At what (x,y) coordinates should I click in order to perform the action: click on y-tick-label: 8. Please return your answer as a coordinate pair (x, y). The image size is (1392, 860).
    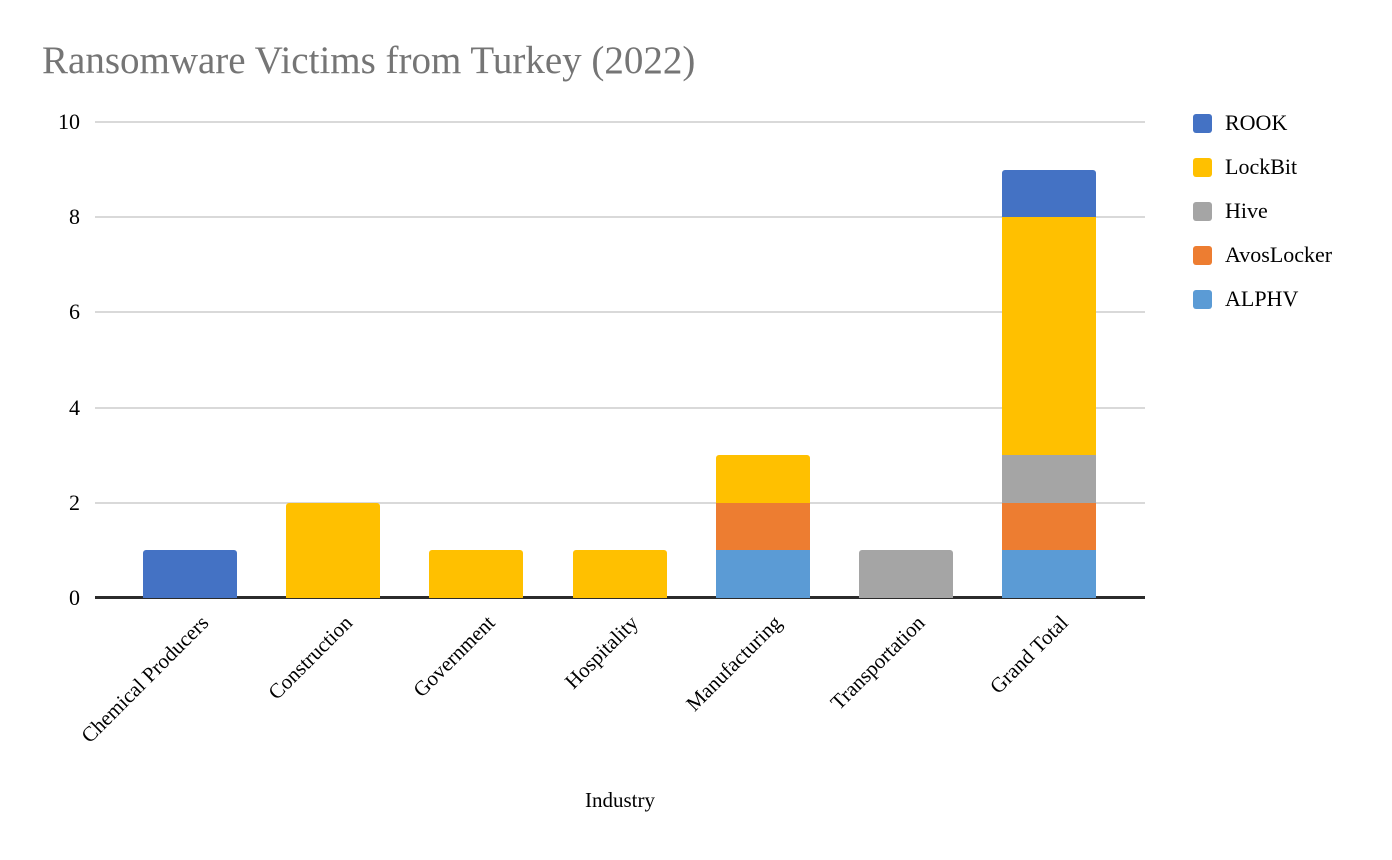
    Looking at the image, I should click on (74, 217).